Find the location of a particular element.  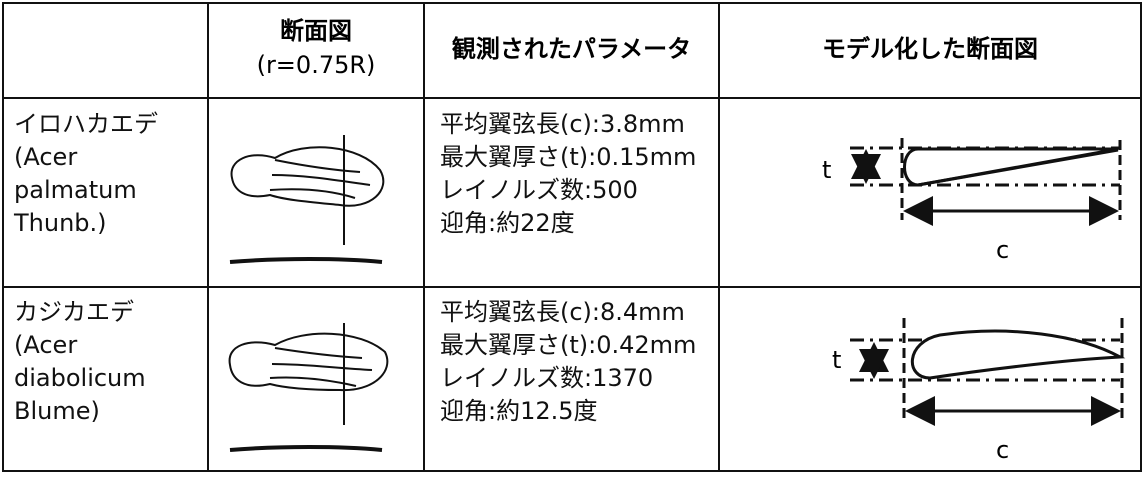

line: Thunb.) is located at coordinates (60, 223).